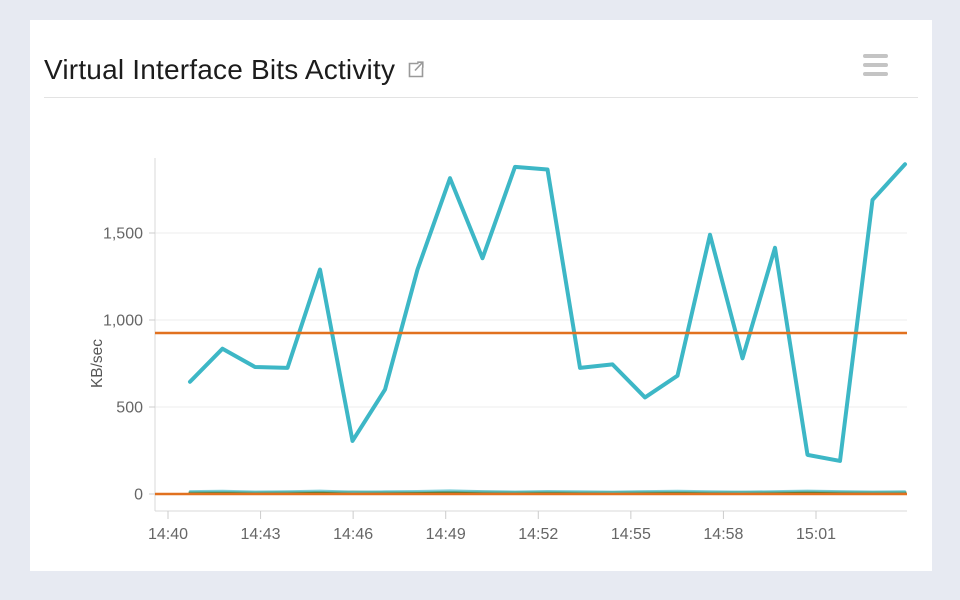 This screenshot has width=960, height=600. What do you see at coordinates (415, 72) in the screenshot?
I see `external-link-icon` at bounding box center [415, 72].